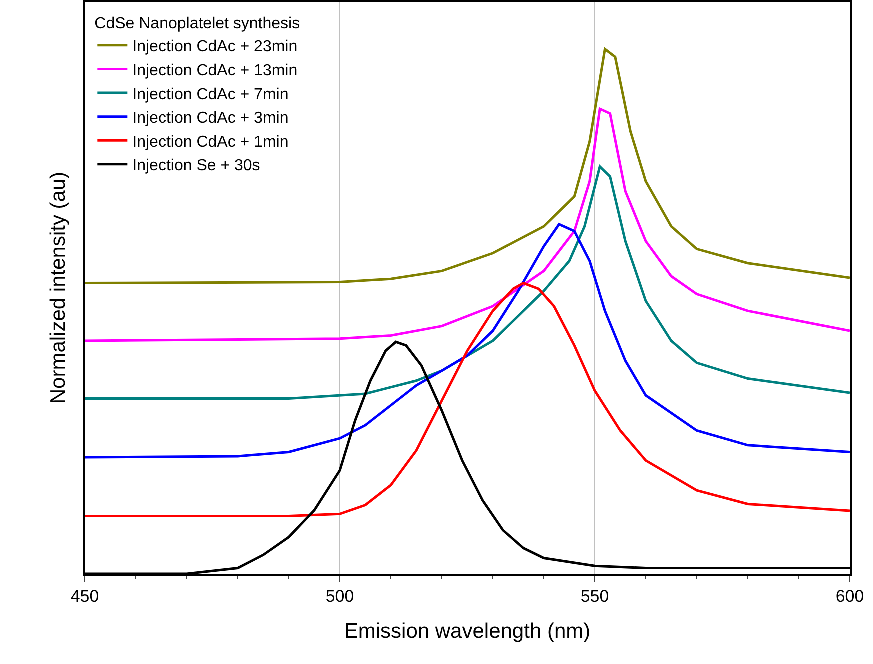 The image size is (873, 664). Describe the element at coordinates (215, 71) in the screenshot. I see `legend-label: Injection CdAc + 13min` at that location.